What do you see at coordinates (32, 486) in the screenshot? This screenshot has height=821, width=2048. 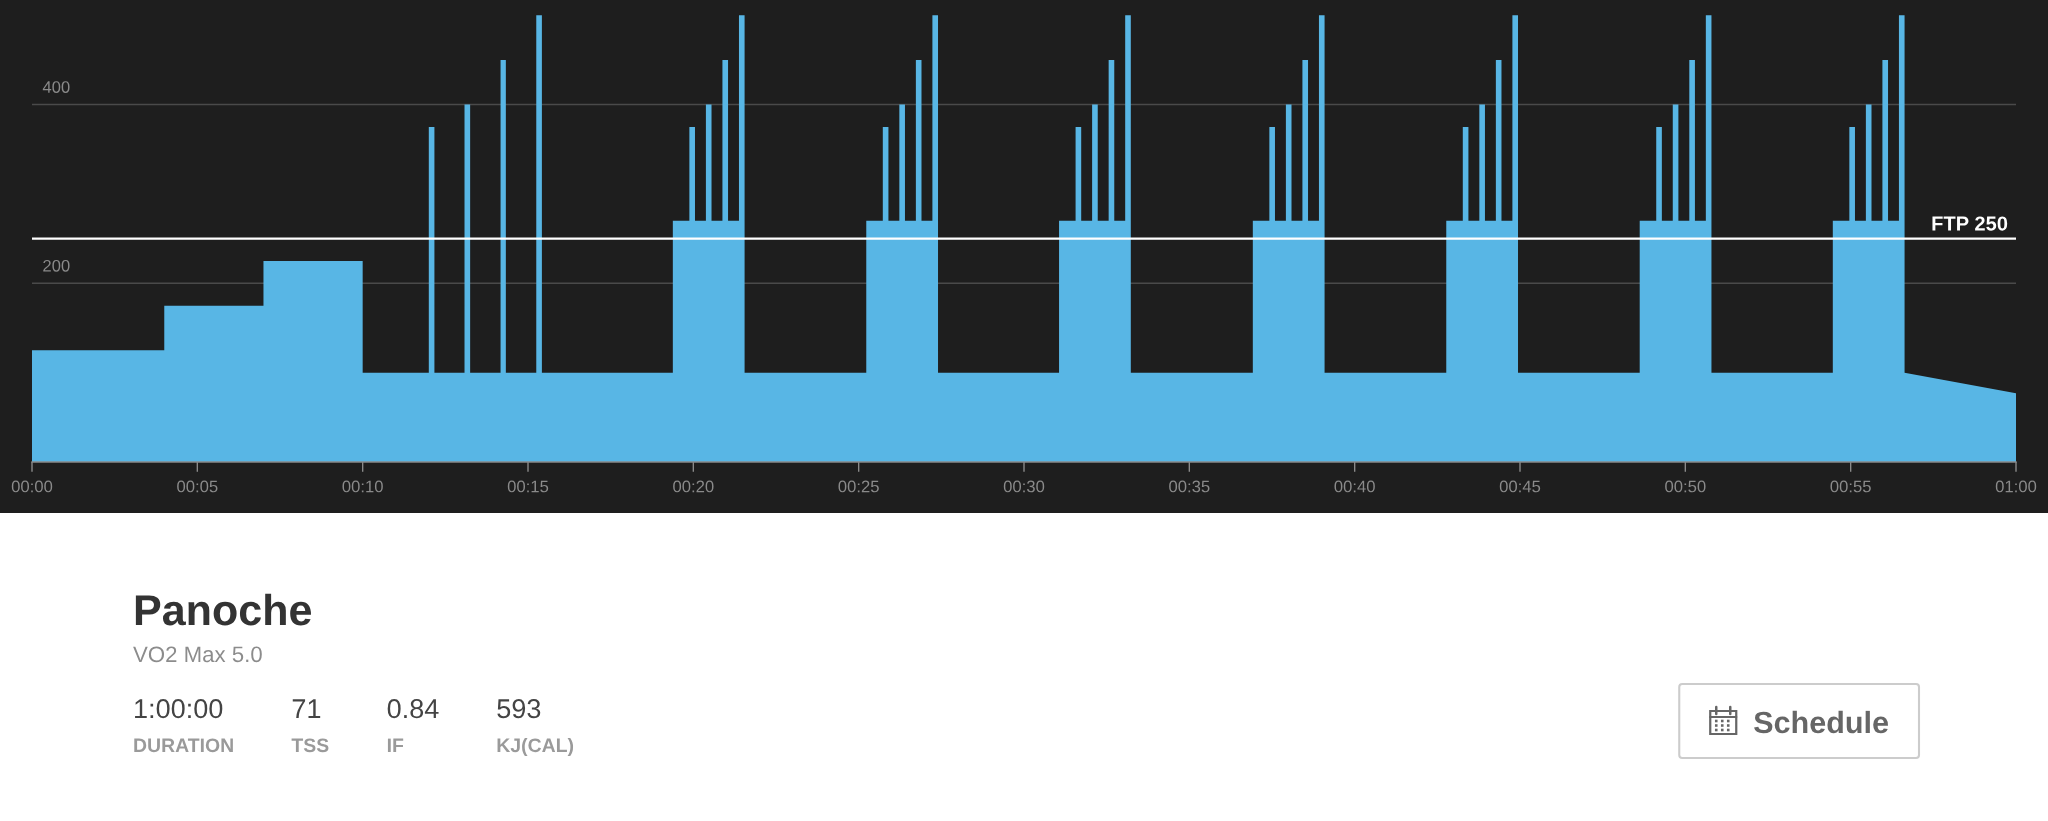 I see `x-tick-label: 00:00` at bounding box center [32, 486].